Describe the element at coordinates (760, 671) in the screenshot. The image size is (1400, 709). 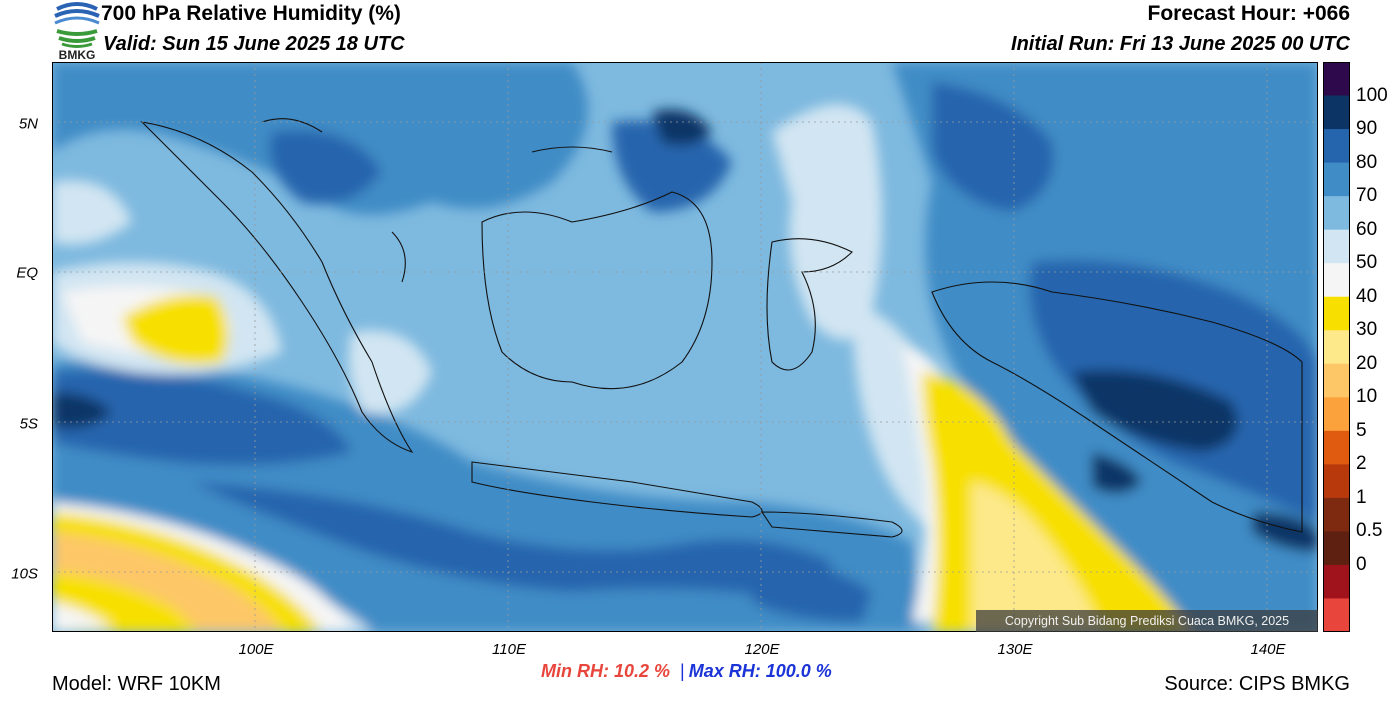
I see `max-rh: Max RH: 100.0 %` at that location.